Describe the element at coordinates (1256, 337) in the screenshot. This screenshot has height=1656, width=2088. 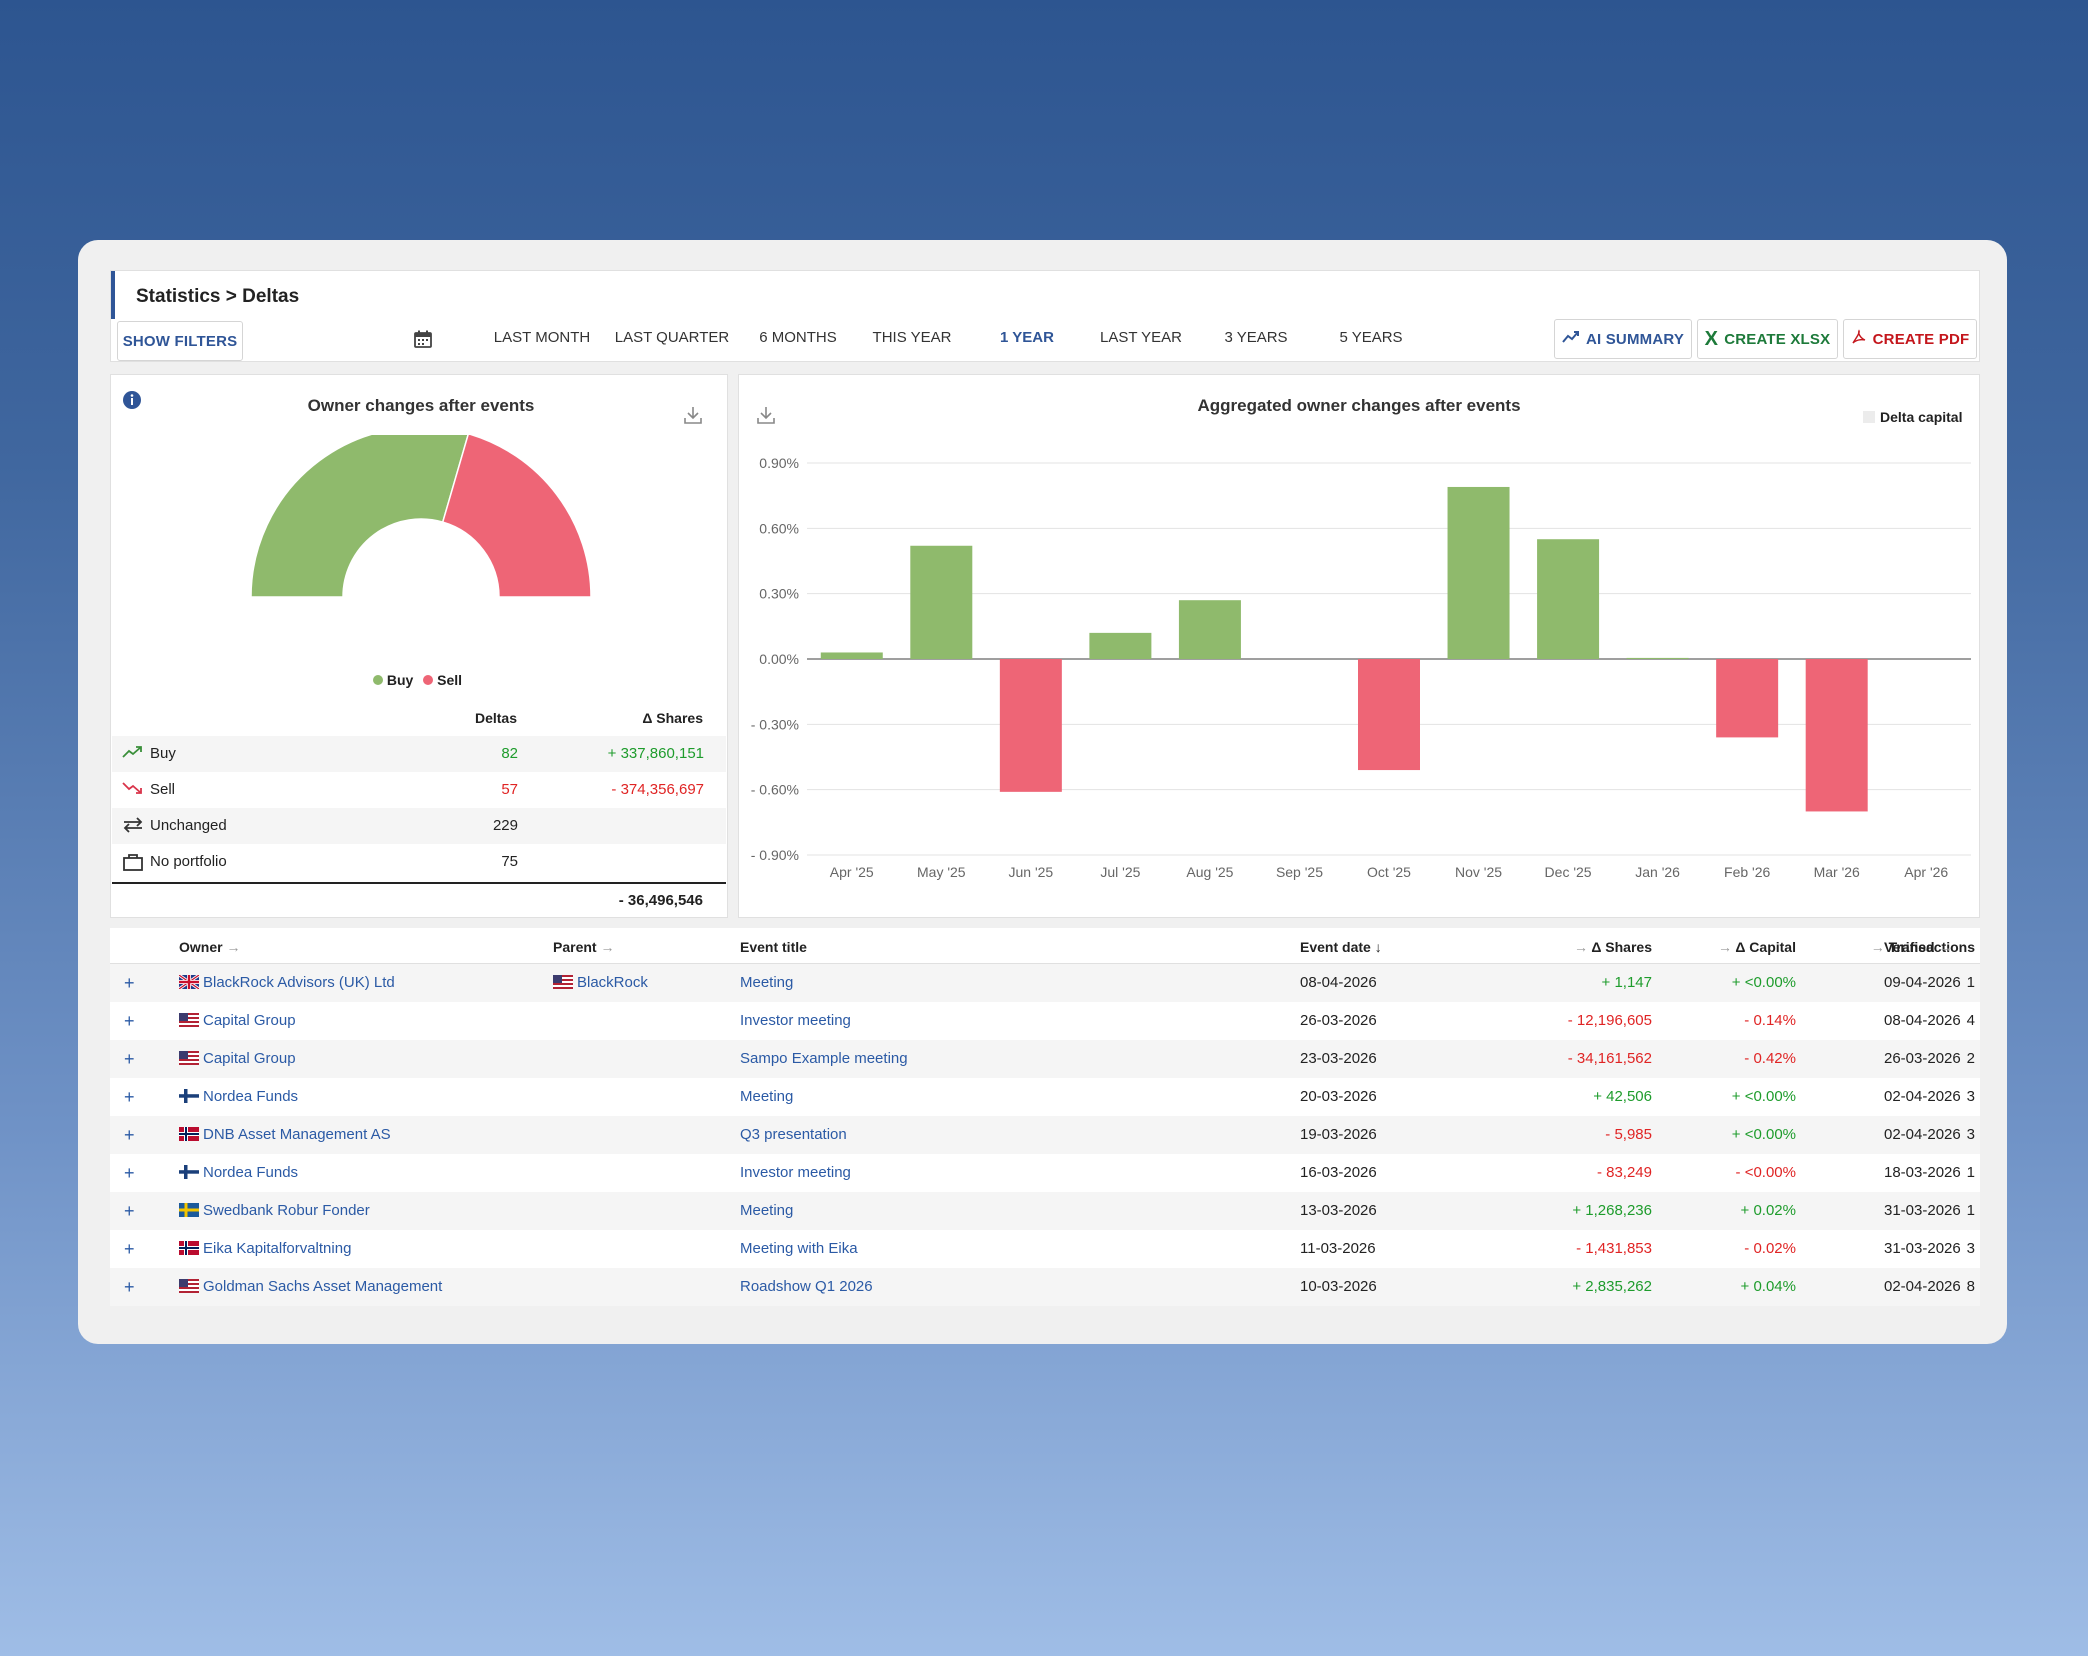
I see `period-3-years: 3 YEARS` at that location.